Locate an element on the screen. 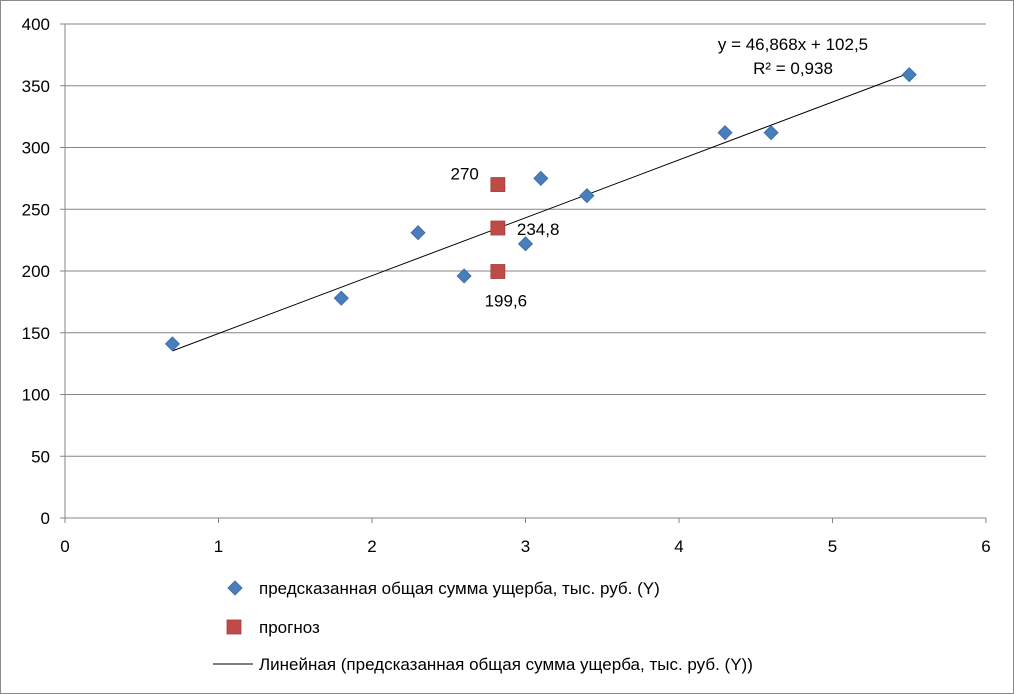 The width and height of the screenshot is (1014, 694). data-labels: 270 234,8 199,6 is located at coordinates (504, 238).